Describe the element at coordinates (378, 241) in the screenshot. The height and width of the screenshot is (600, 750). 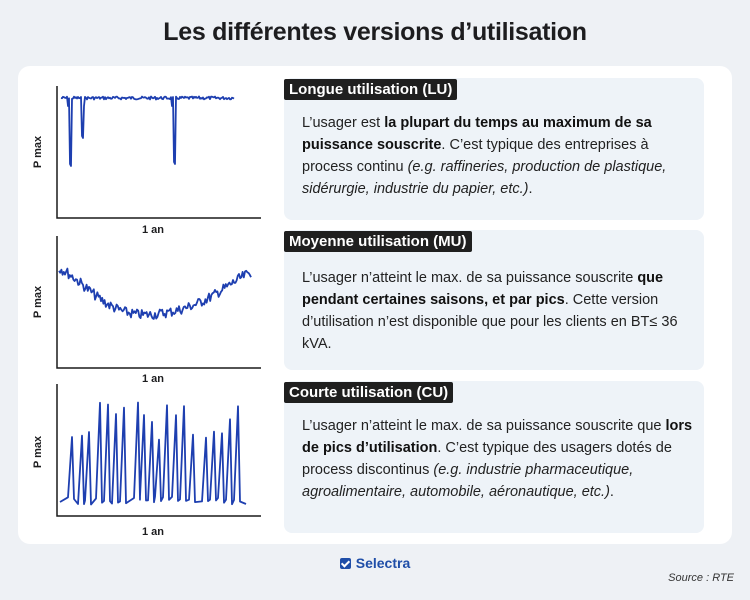
I see `section-title: Moyenne utilisation (MU)` at that location.